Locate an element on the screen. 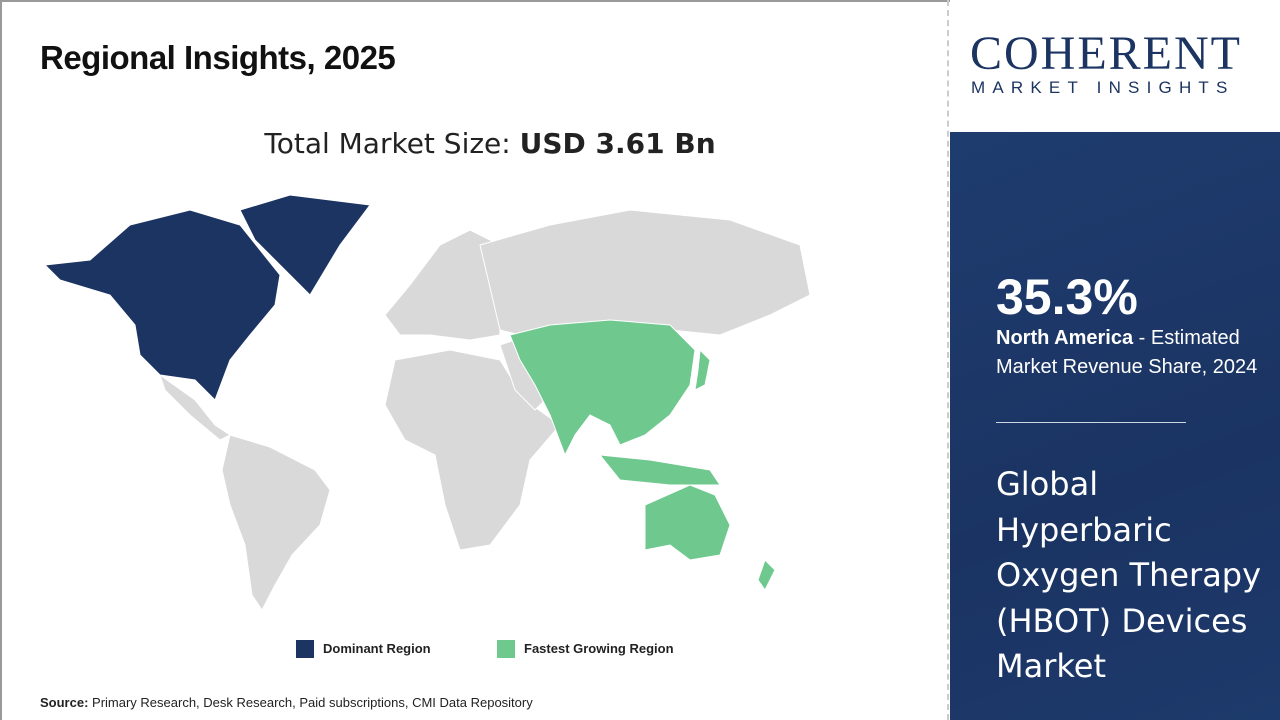 The height and width of the screenshot is (720, 1280). map-central-america is located at coordinates (195, 407).